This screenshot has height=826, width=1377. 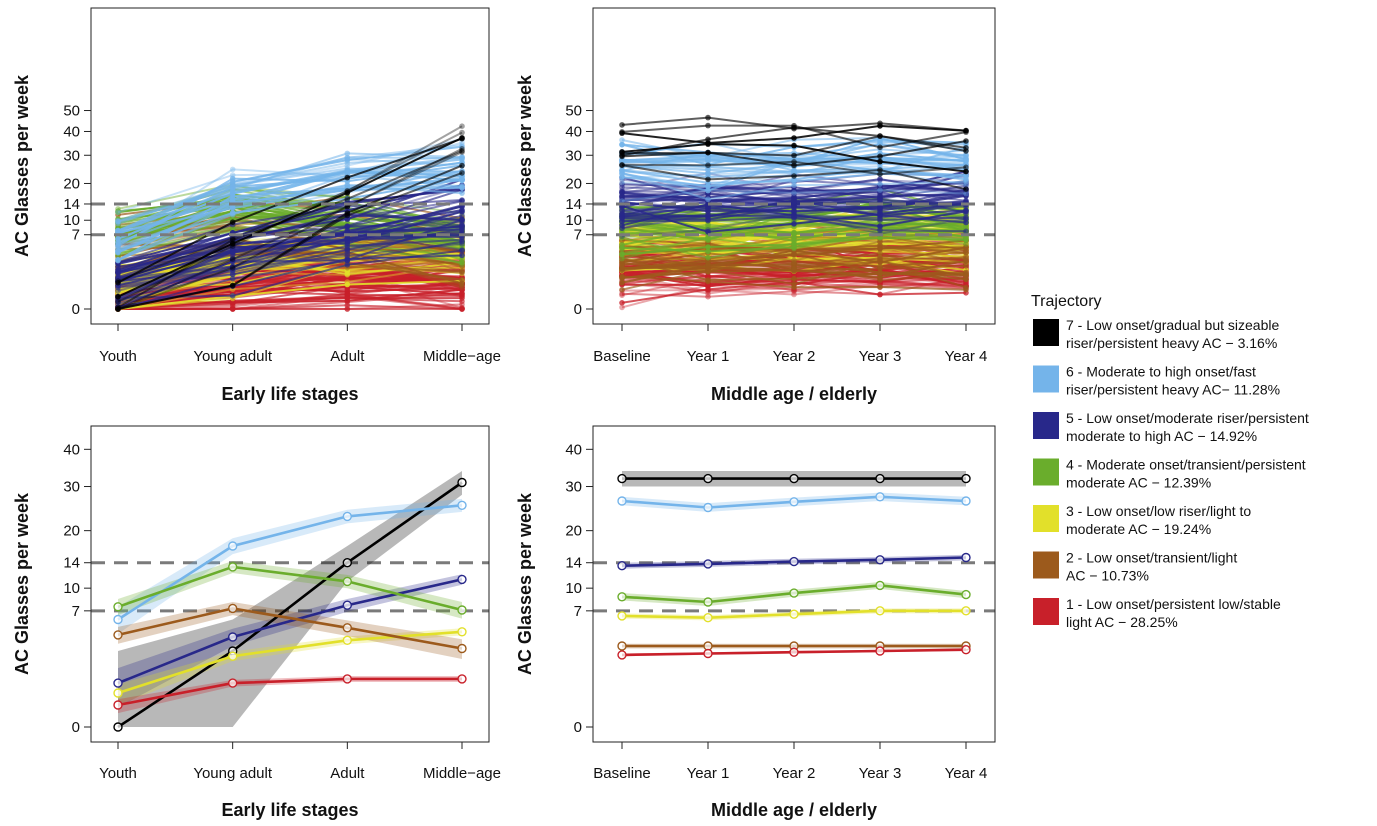 What do you see at coordinates (573, 531) in the screenshot?
I see `y-tick-label: 20` at bounding box center [573, 531].